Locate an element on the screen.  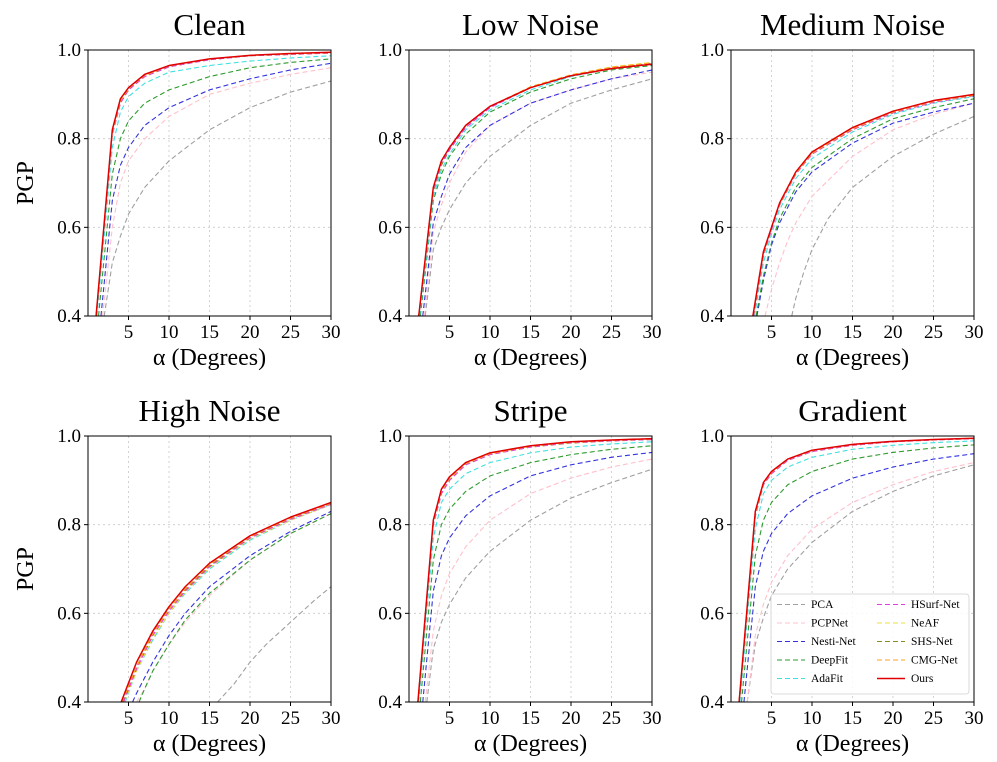
panel-stripe-series is located at coordinates (534, 569).